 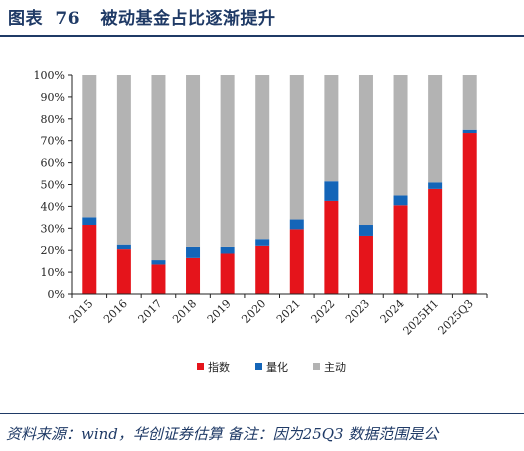 I want to click on bar-指数-2023, so click(x=365, y=264).